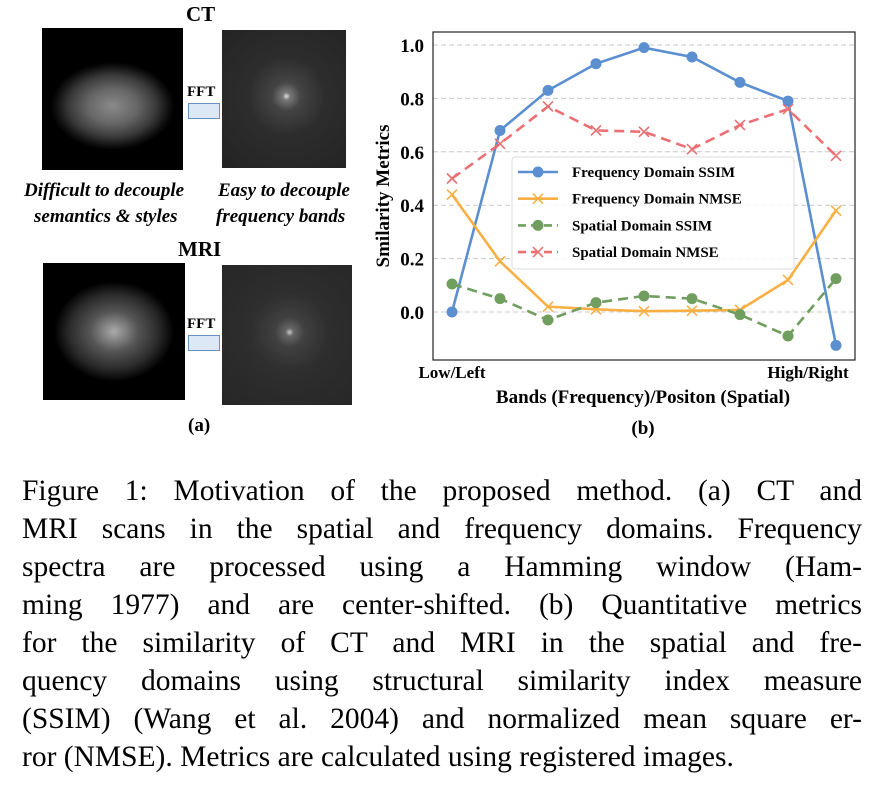 The image size is (880, 796). What do you see at coordinates (412, 46) in the screenshot?
I see `y-tick-label: 1.0` at bounding box center [412, 46].